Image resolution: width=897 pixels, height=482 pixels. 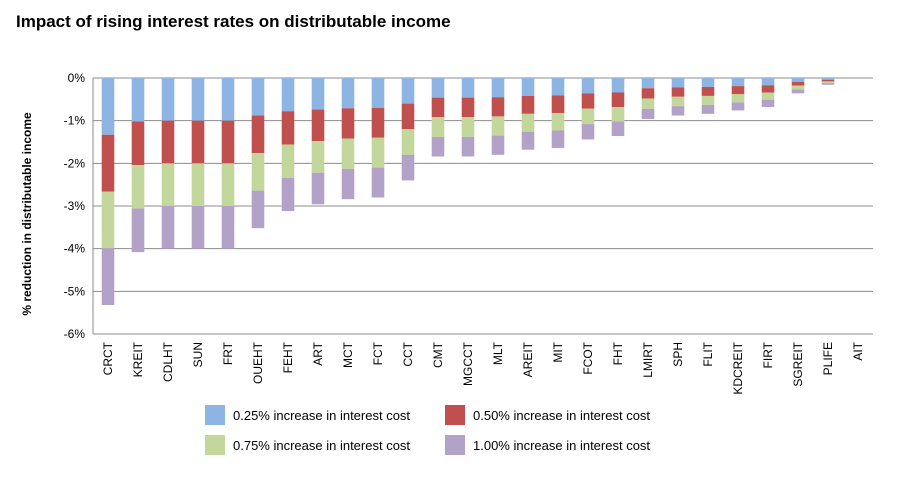 I want to click on x-tick-label: MGCCT, so click(x=468, y=363).